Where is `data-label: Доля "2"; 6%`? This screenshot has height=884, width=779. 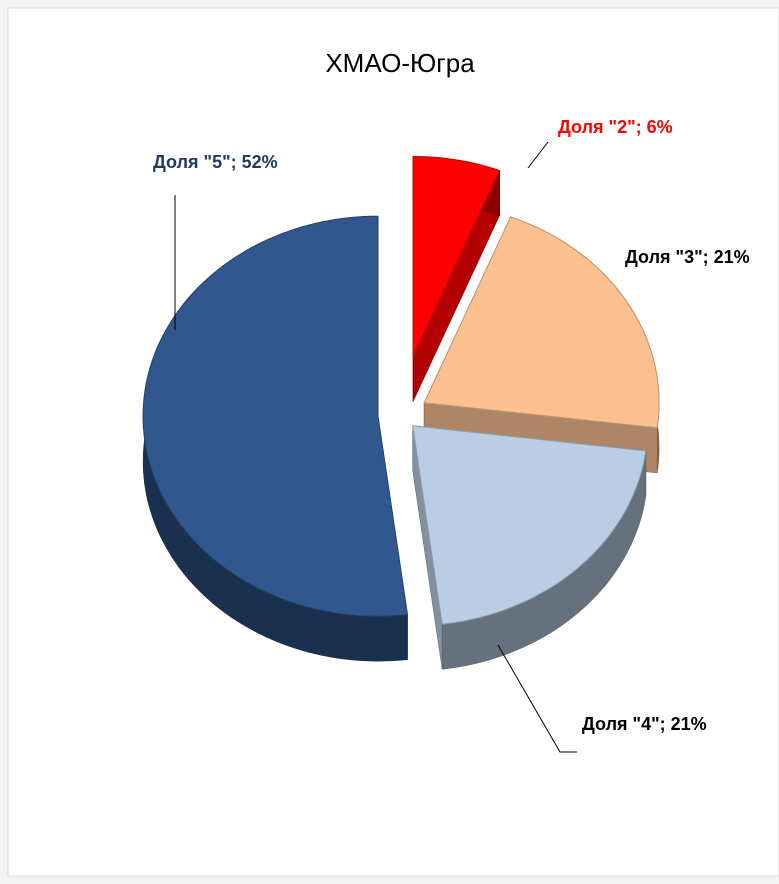
data-label: Доля "2"; 6% is located at coordinates (615, 127).